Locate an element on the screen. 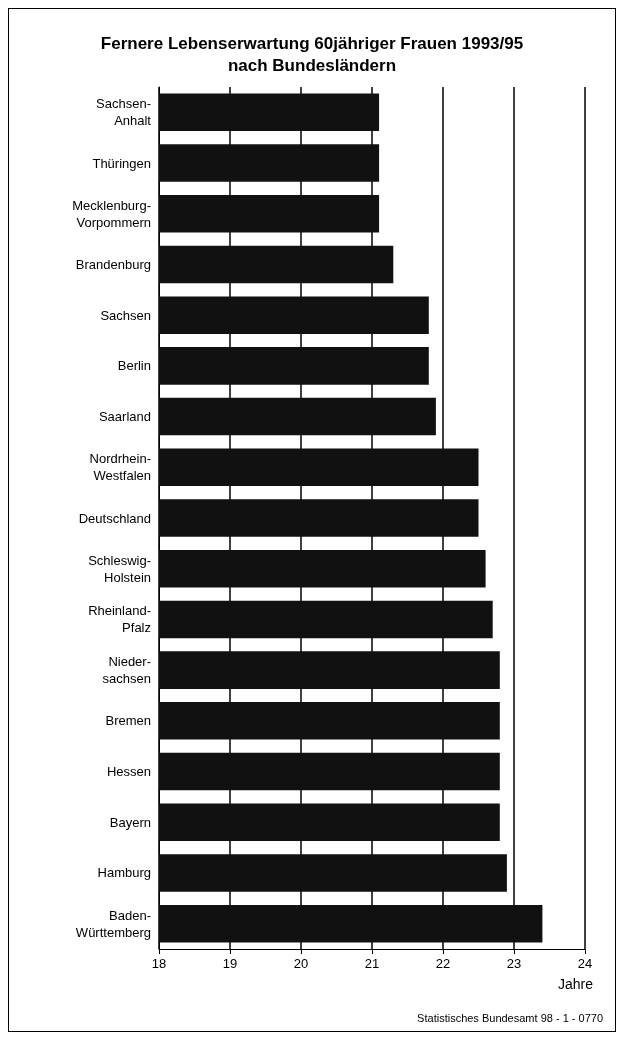 The image size is (626, 1044). y-tick-label: Mecklenburg- Vorpommern is located at coordinates (111, 213).